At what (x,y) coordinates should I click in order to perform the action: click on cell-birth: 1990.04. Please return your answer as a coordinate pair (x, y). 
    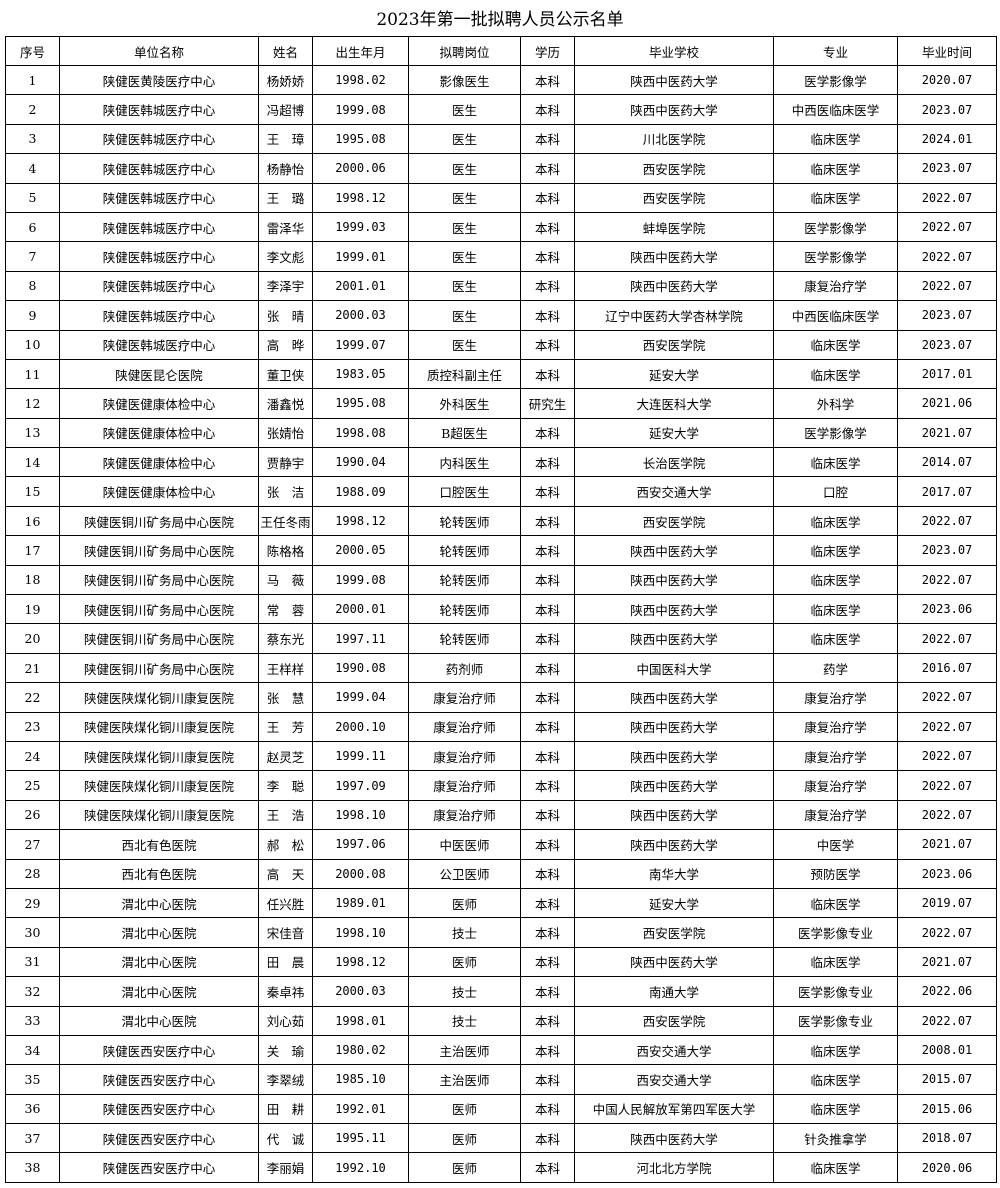
    Looking at the image, I should click on (360, 462).